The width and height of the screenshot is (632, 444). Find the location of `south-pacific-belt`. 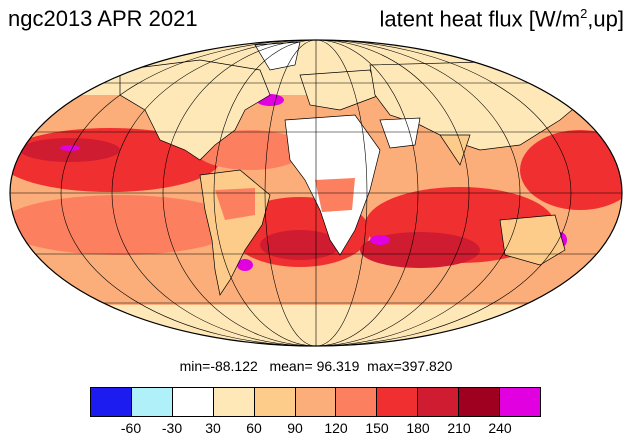

south-pacific-belt is located at coordinates (125, 225).